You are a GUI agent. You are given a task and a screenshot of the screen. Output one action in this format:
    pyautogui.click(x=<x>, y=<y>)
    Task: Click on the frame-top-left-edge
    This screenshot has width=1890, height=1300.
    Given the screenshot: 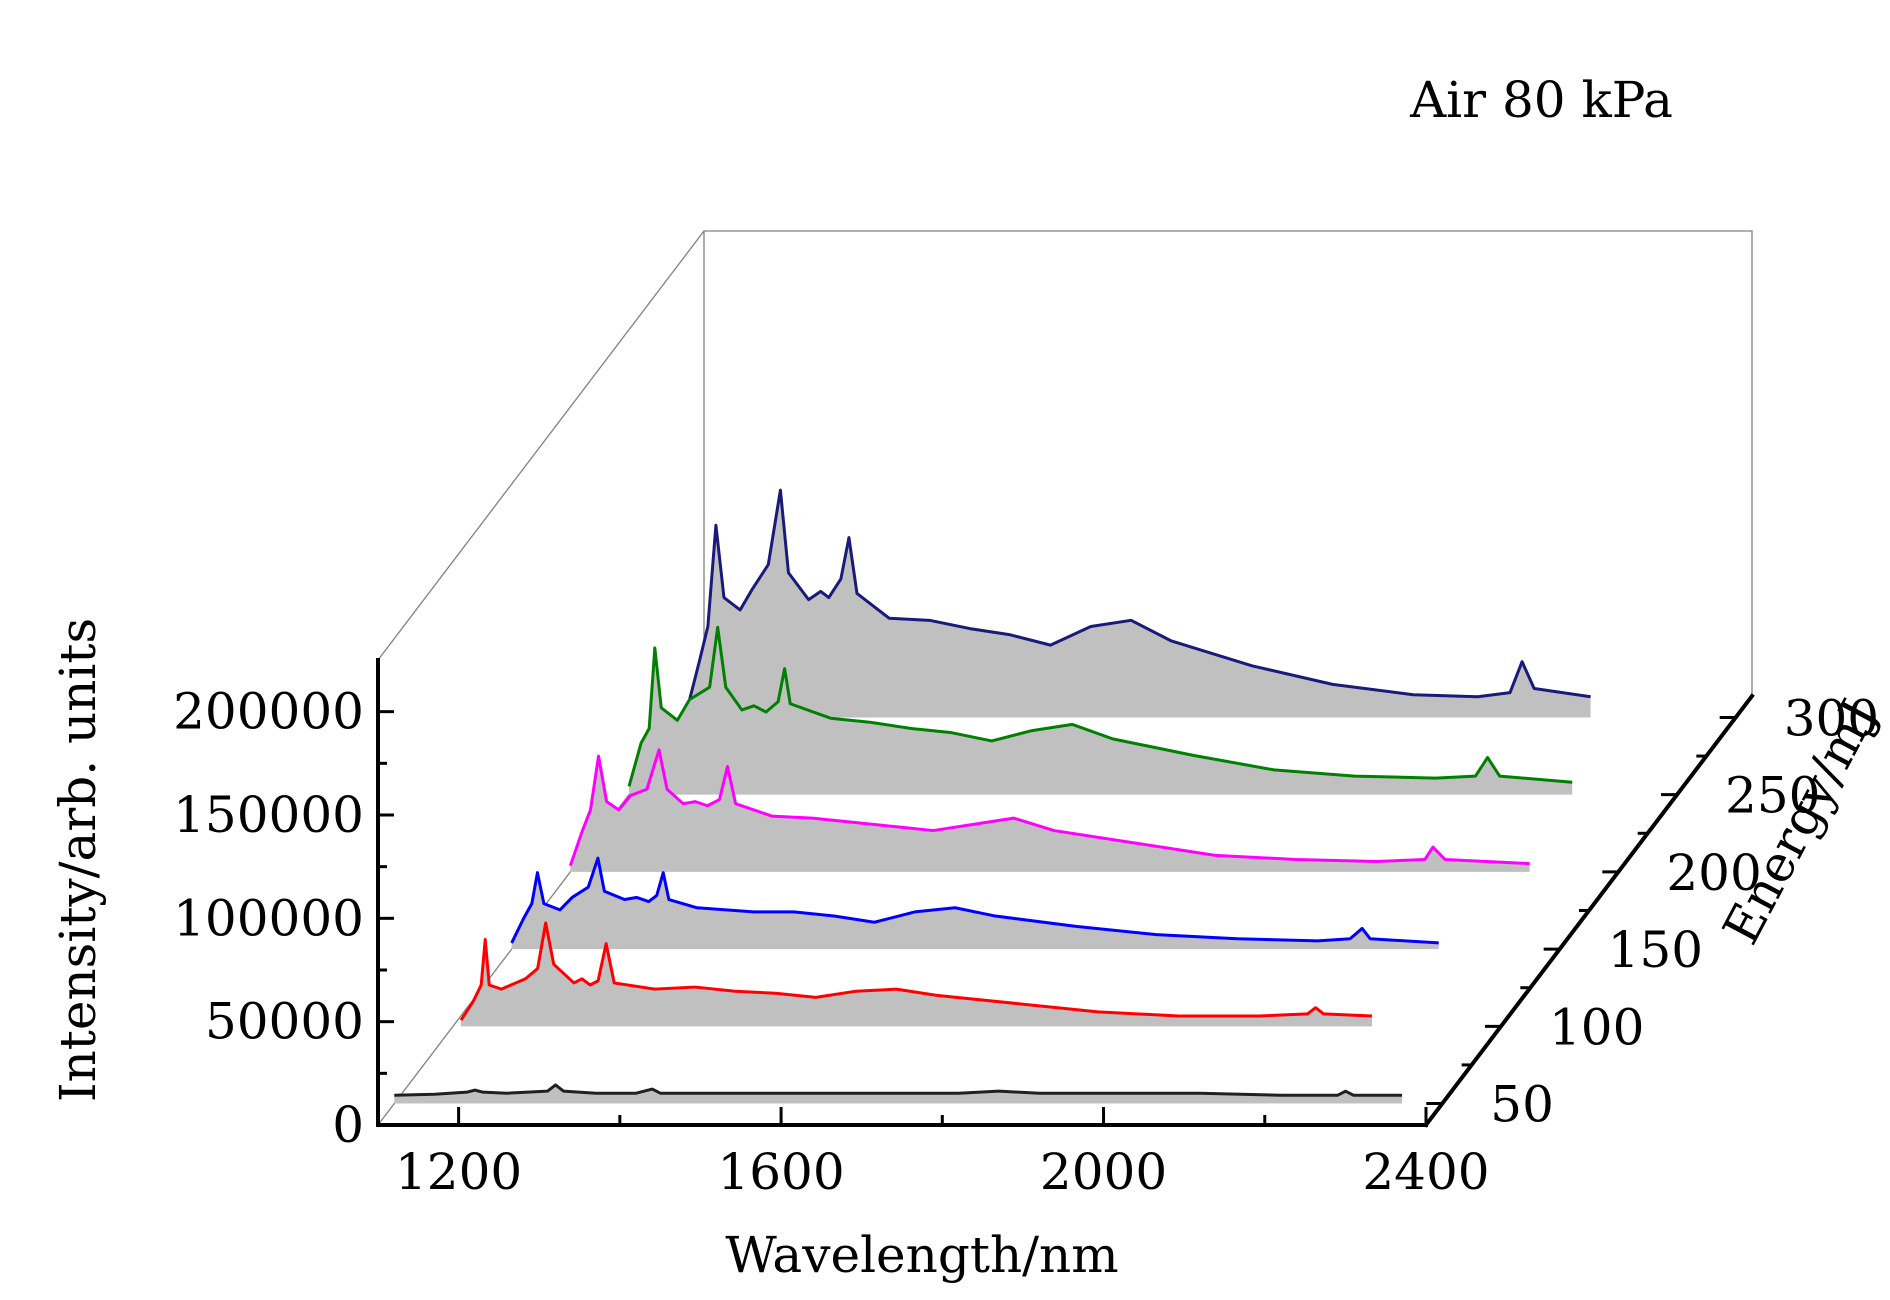 What is the action you would take?
    pyautogui.click(x=541, y=445)
    